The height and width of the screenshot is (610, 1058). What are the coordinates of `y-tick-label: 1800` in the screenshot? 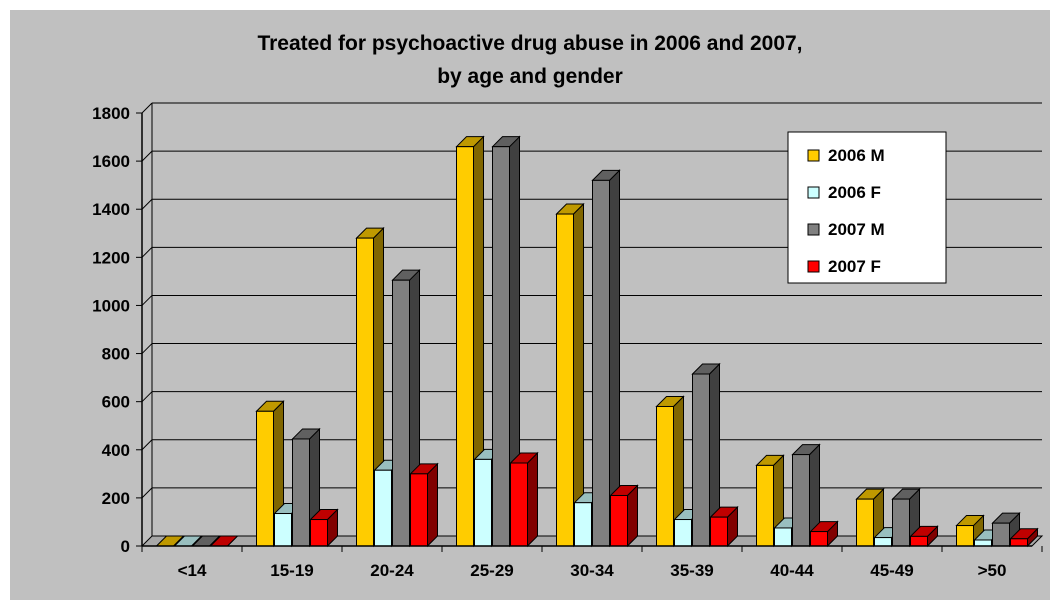 It's located at (111, 113).